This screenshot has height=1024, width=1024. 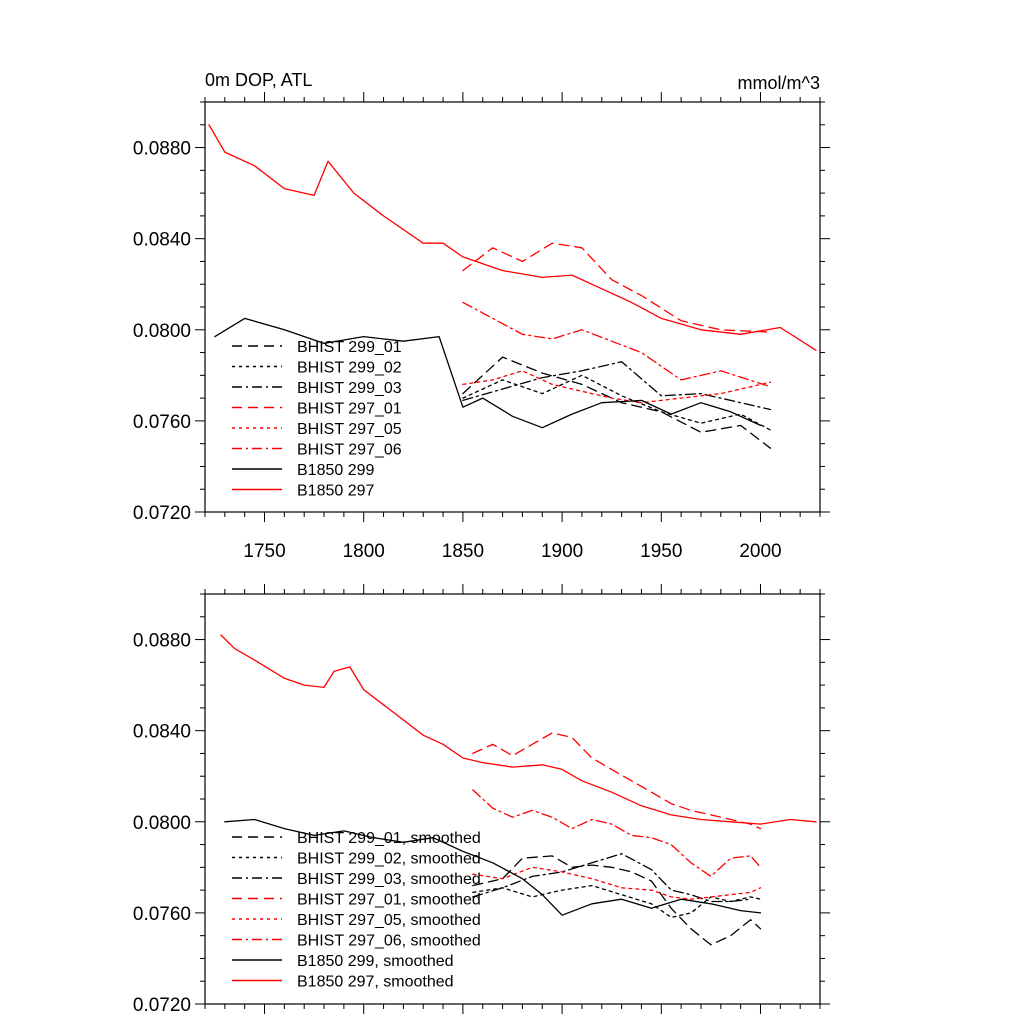 I want to click on legend-label: B1850 297, so click(x=336, y=491).